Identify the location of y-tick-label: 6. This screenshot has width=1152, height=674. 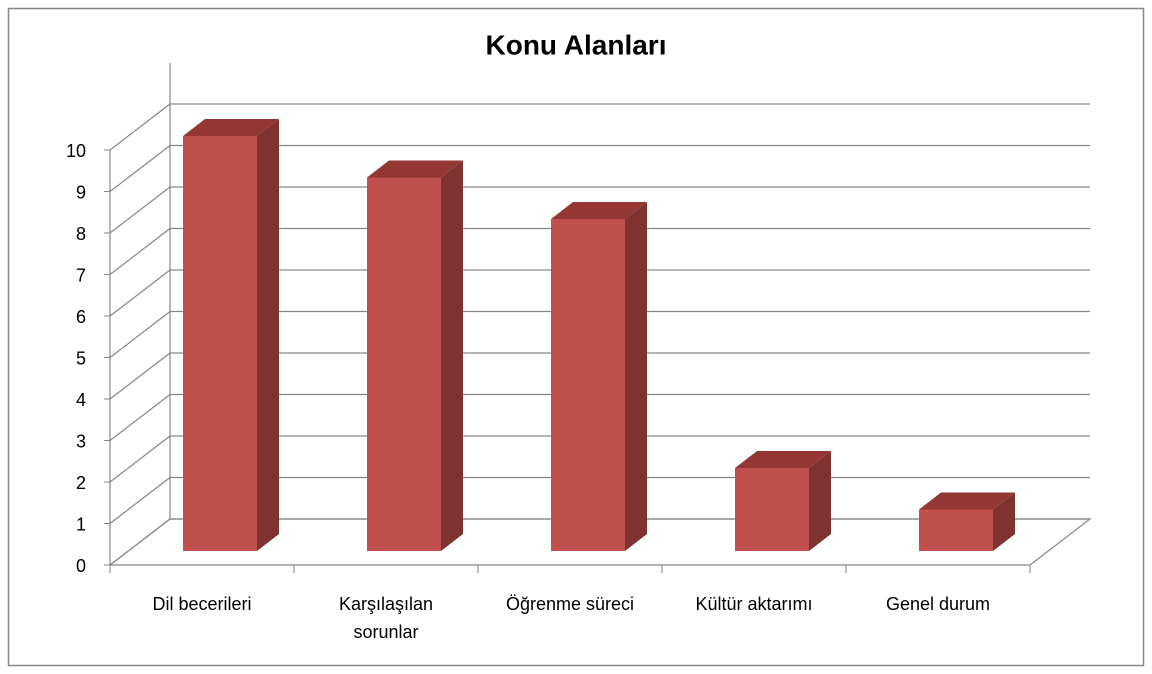
(81, 317).